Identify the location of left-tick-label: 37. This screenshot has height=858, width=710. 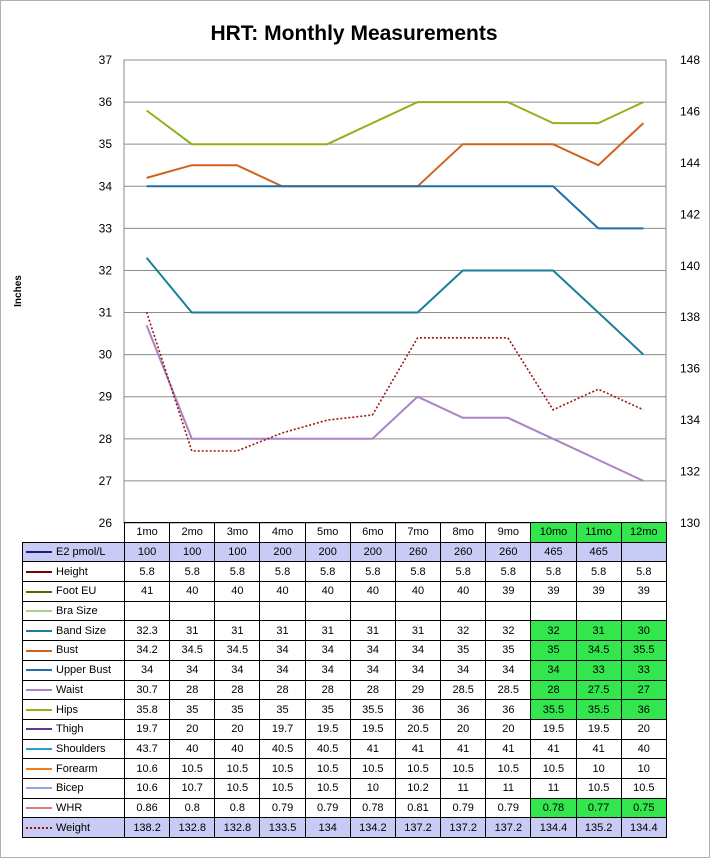
(106, 60).